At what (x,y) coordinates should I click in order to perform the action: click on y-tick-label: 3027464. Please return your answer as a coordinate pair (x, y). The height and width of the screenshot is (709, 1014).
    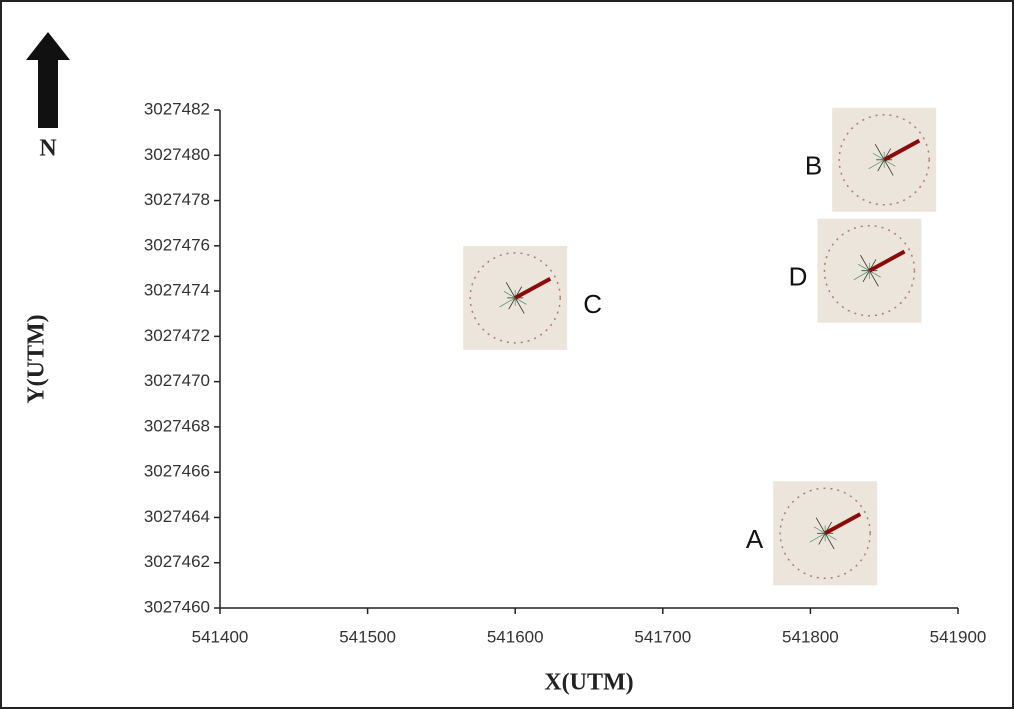
    Looking at the image, I should click on (177, 516).